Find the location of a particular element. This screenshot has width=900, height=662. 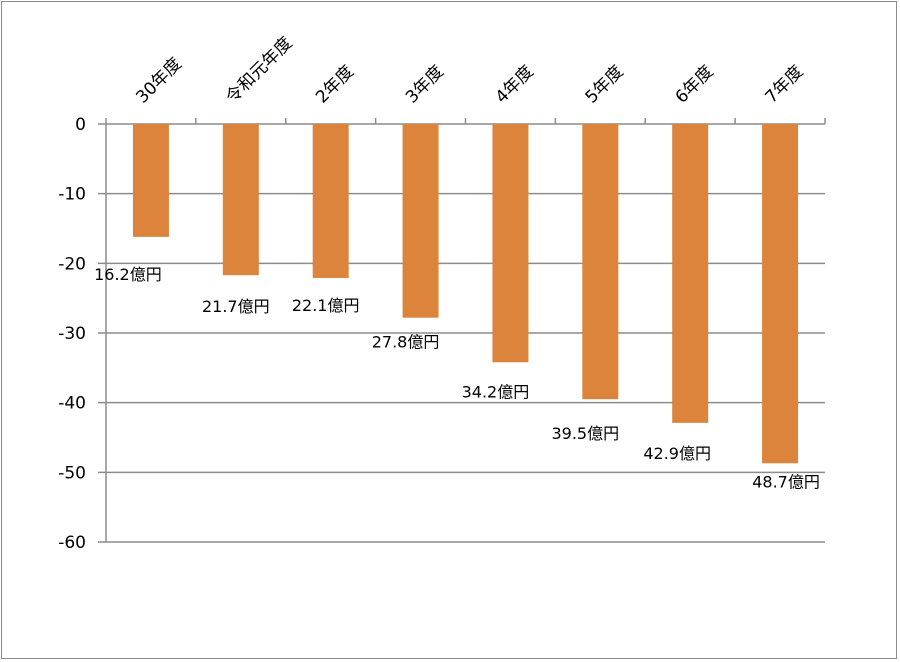

data-label: 42.9億円 is located at coordinates (677, 453).